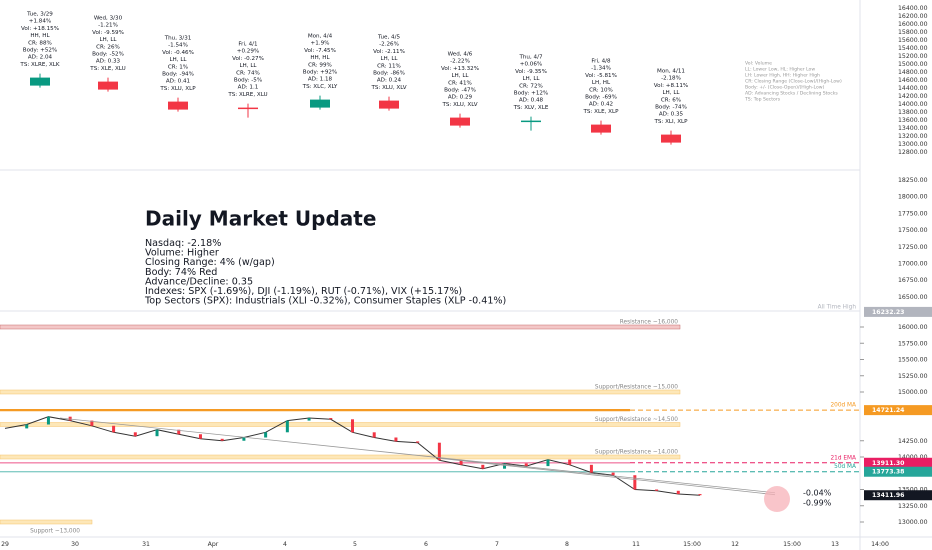 The image size is (932, 550). I want to click on day-note: CR: 6%, so click(671, 100).